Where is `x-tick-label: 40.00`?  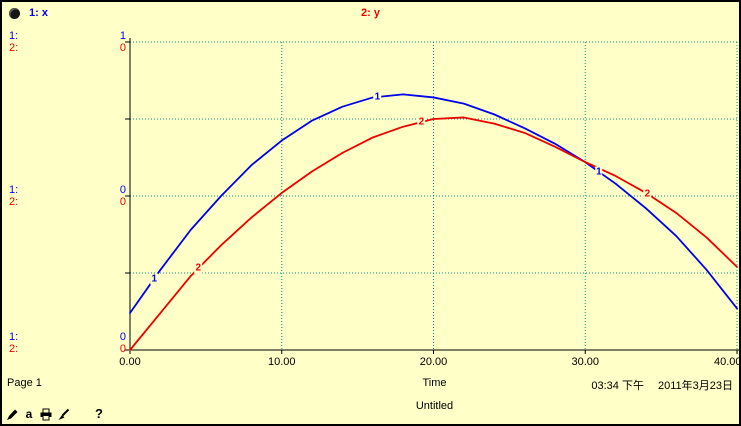
x-tick-label: 40.00 is located at coordinates (727, 362).